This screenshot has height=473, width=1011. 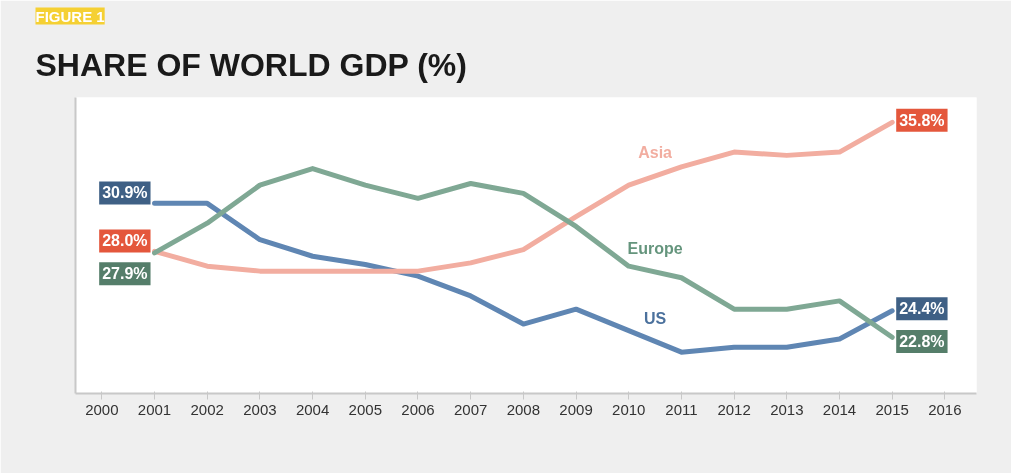 I want to click on x-tick-label: 2009, so click(x=576, y=409).